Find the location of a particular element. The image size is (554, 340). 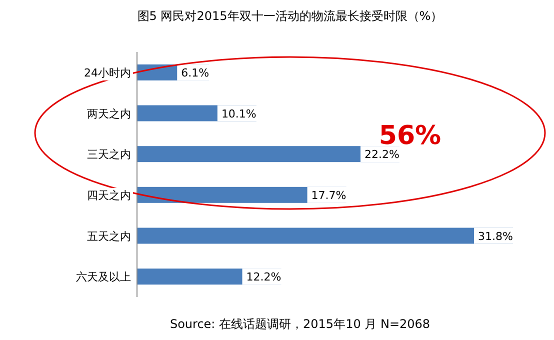

data-label: 31.8% is located at coordinates (495, 236).